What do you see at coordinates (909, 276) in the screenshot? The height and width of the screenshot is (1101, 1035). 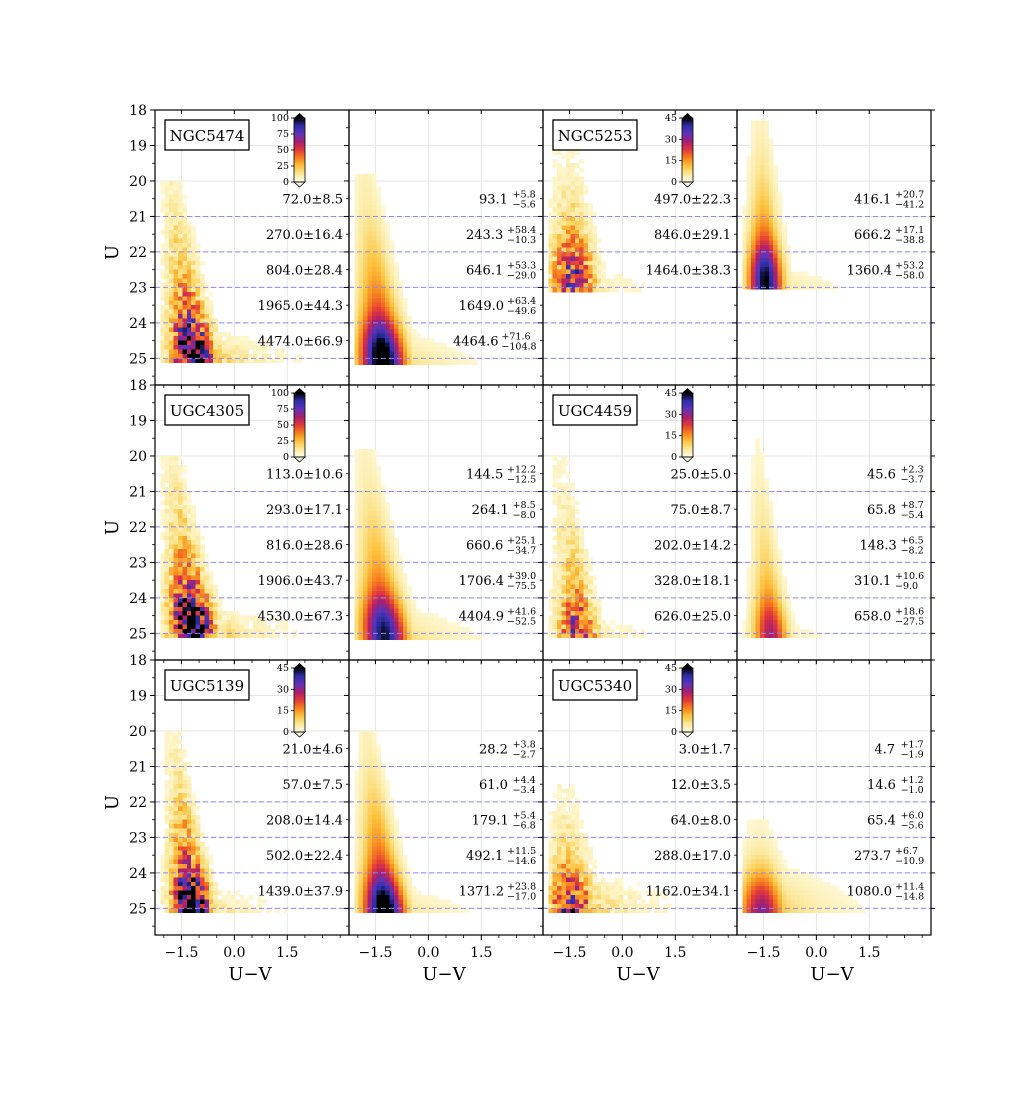 I see `lower-error: −58.0` at bounding box center [909, 276].